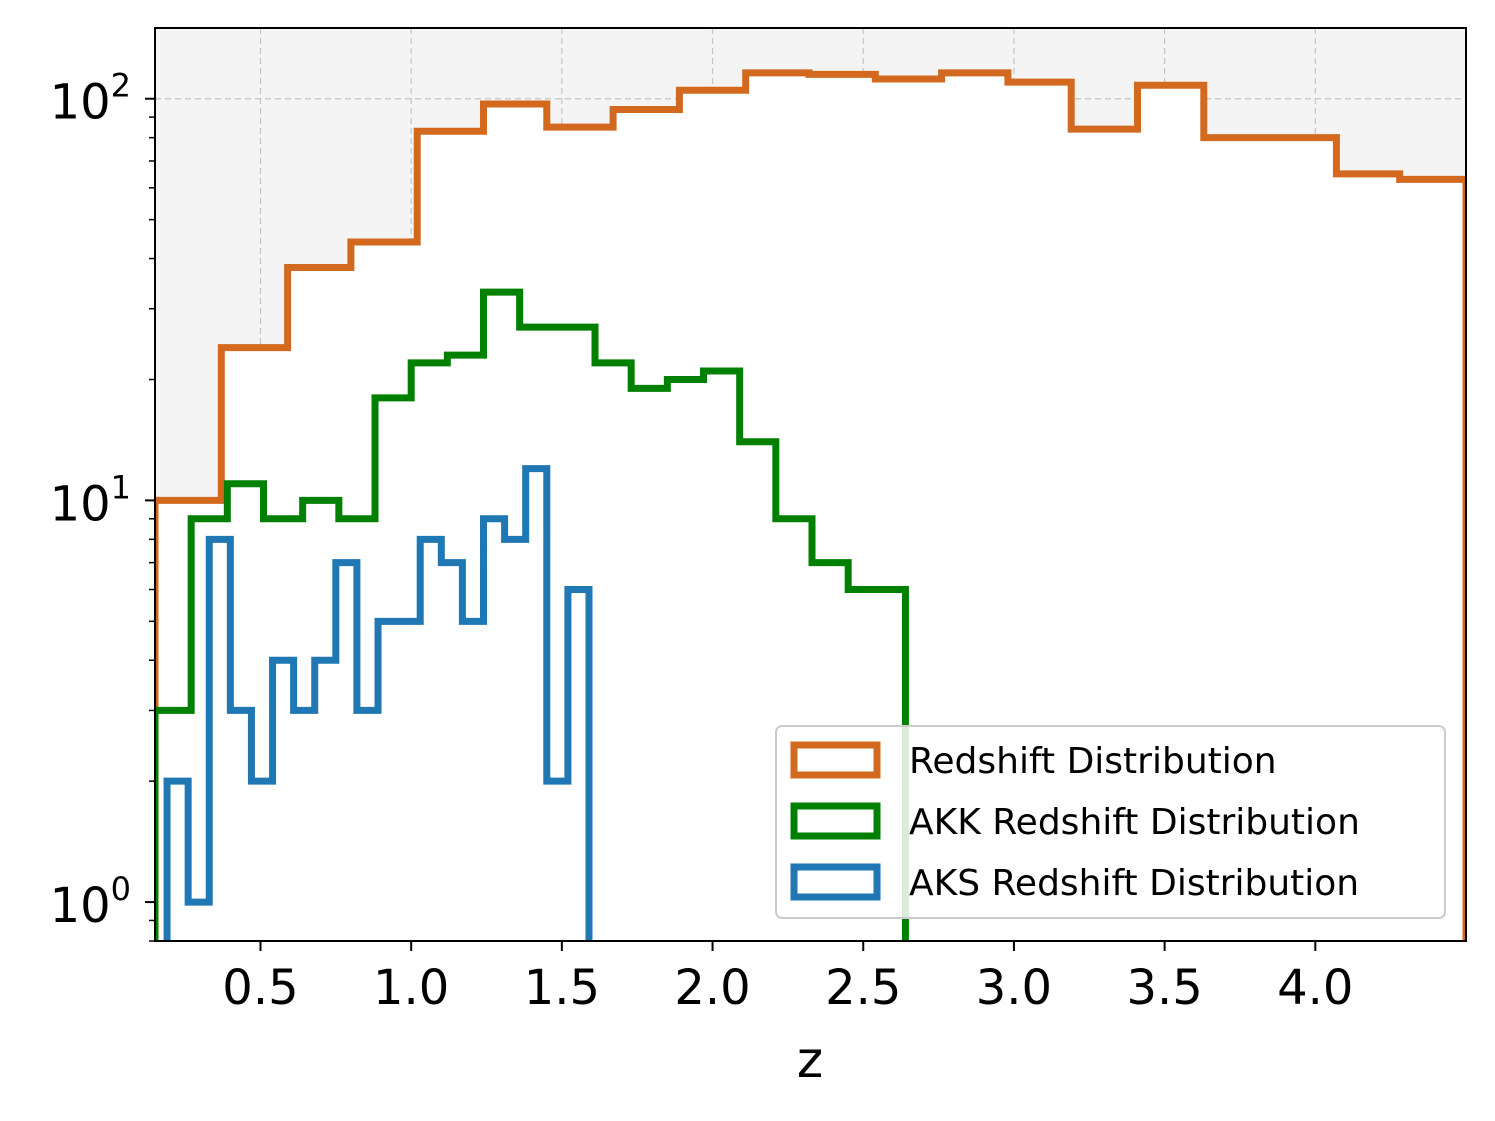 This screenshot has width=1495, height=1121. Describe the element at coordinates (1134, 883) in the screenshot. I see `legend-label: AKS Redshift Distribution` at that location.